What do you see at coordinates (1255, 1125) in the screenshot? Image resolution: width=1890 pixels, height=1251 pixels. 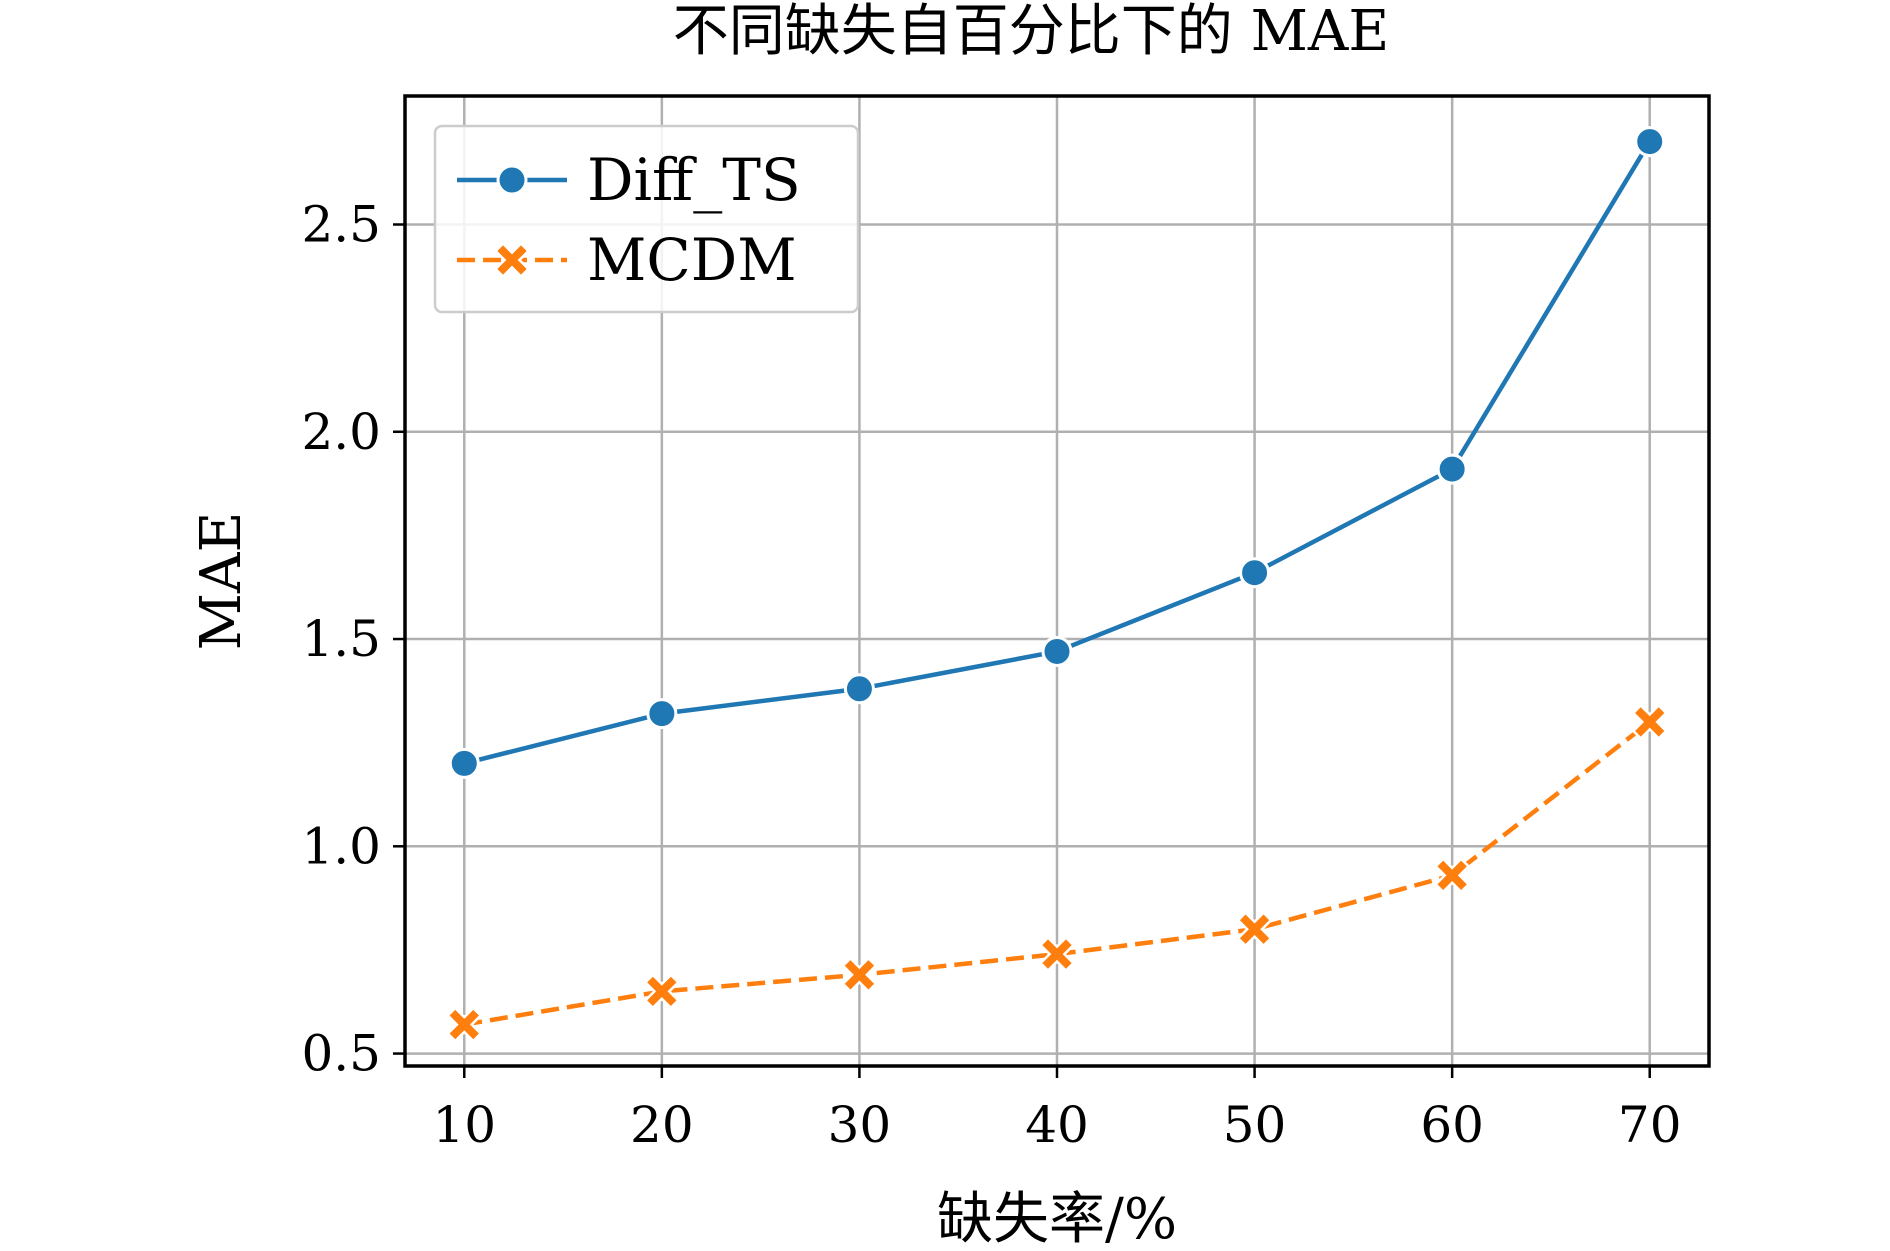 I see `x-tick-label: 50` at bounding box center [1255, 1125].